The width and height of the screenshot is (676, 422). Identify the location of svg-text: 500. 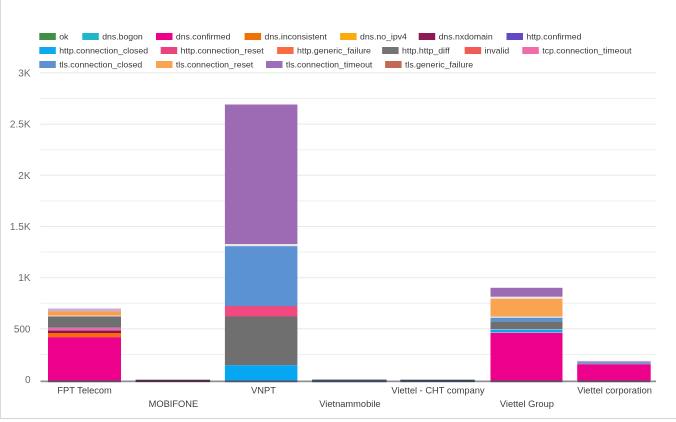
(22, 329).